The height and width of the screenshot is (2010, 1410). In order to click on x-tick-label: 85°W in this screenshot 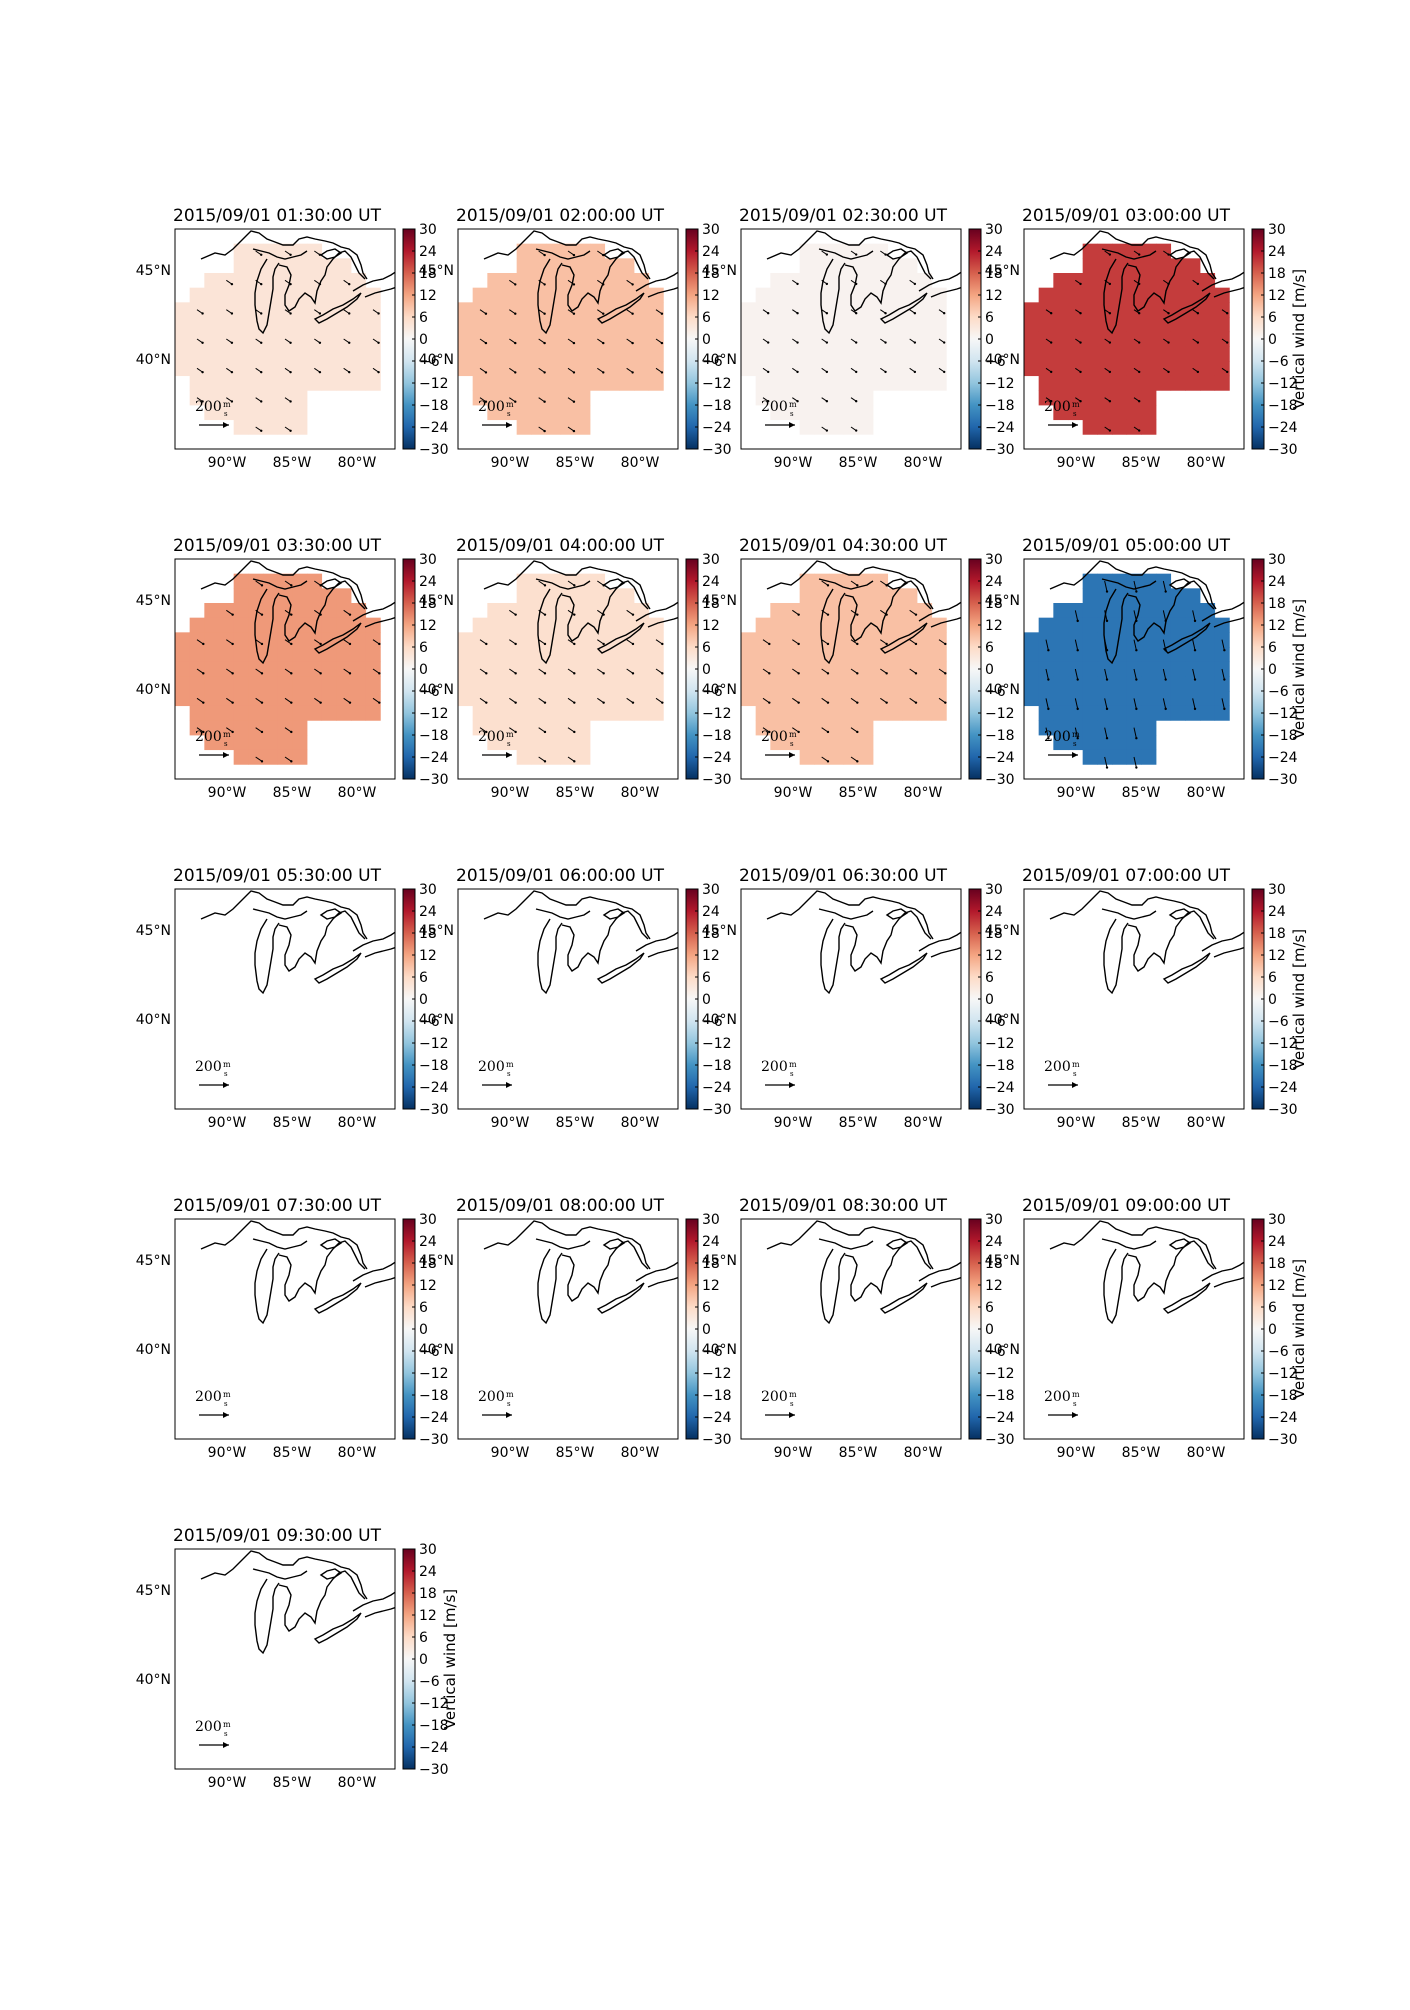, I will do `click(858, 1123)`.